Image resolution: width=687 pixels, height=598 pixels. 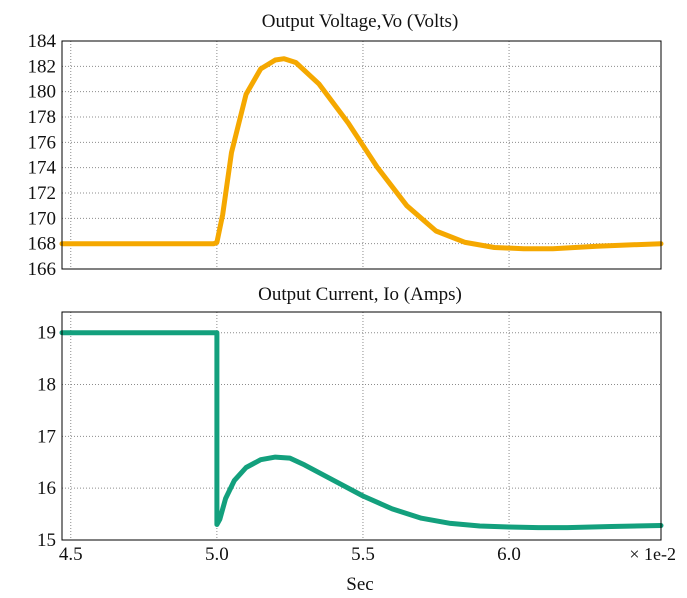 I want to click on voltage-y-tick-label: 172, so click(x=42, y=193).